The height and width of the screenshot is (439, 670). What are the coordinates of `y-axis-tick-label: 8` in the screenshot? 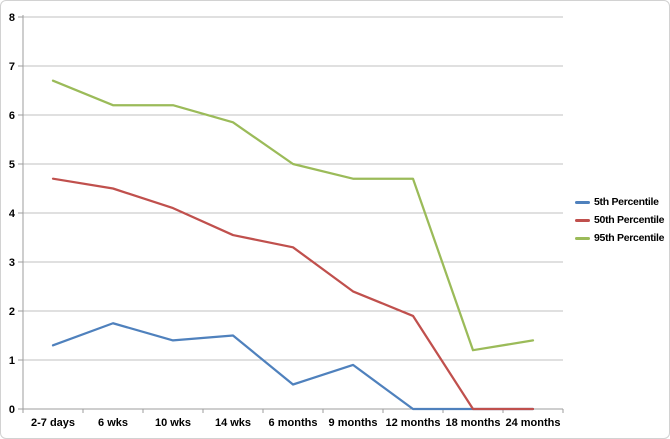 It's located at (12, 18).